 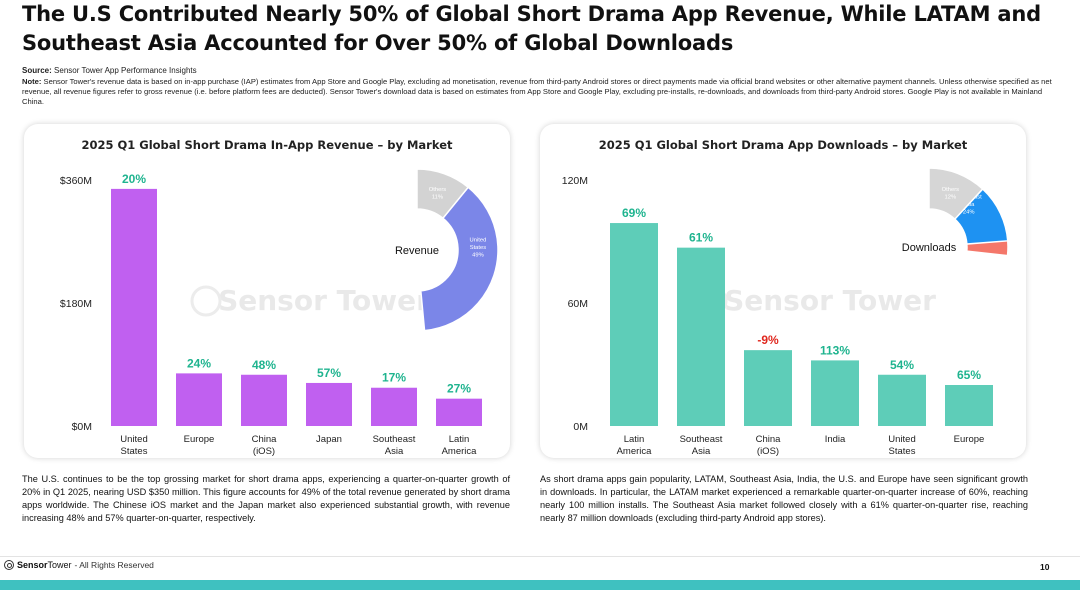 I want to click on downloads-growth-label-southeast-asia: 61%, so click(x=701, y=238).